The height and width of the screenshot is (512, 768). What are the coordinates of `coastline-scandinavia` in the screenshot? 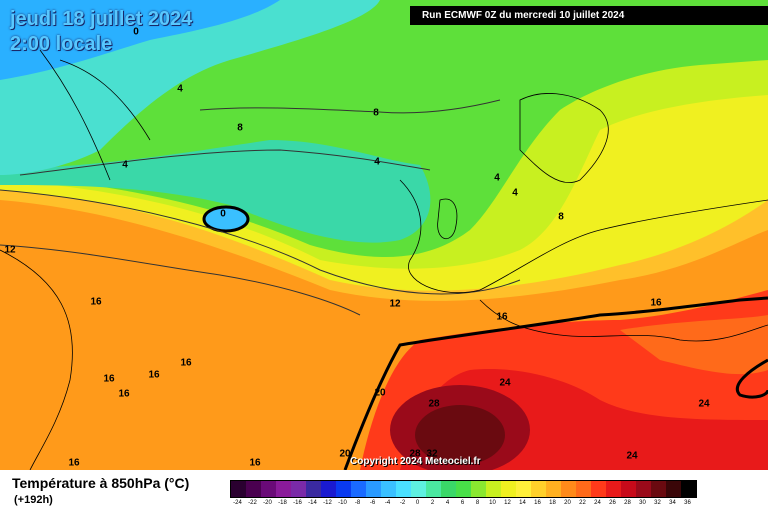 It's located at (564, 138).